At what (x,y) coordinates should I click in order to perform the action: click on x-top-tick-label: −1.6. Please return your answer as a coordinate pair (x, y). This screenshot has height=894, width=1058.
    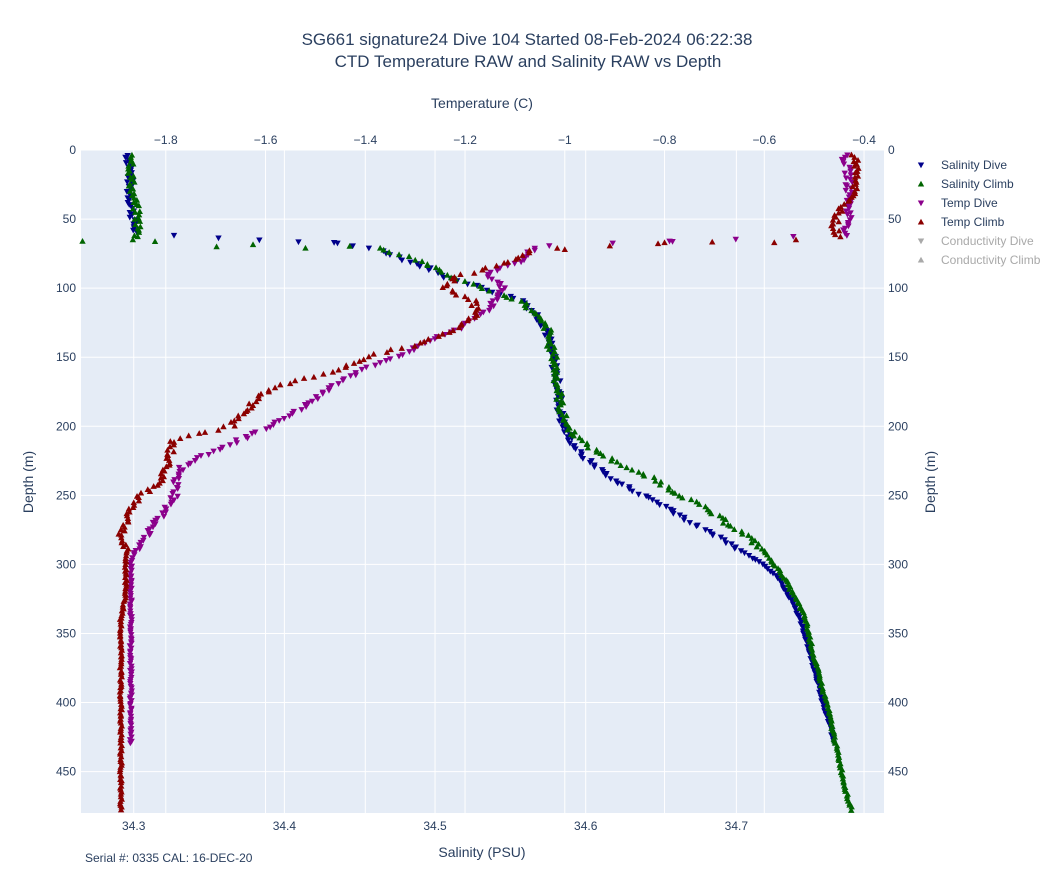
    Looking at the image, I should click on (266, 140).